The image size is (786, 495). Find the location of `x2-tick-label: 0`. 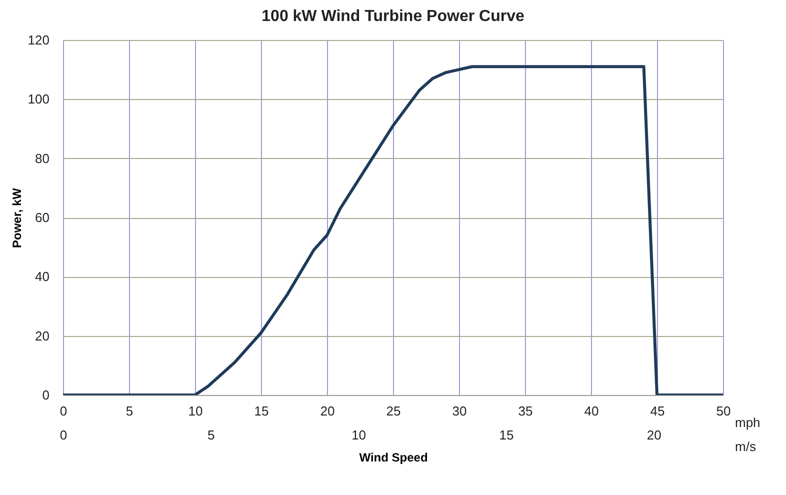

x2-tick-label: 0 is located at coordinates (64, 435).